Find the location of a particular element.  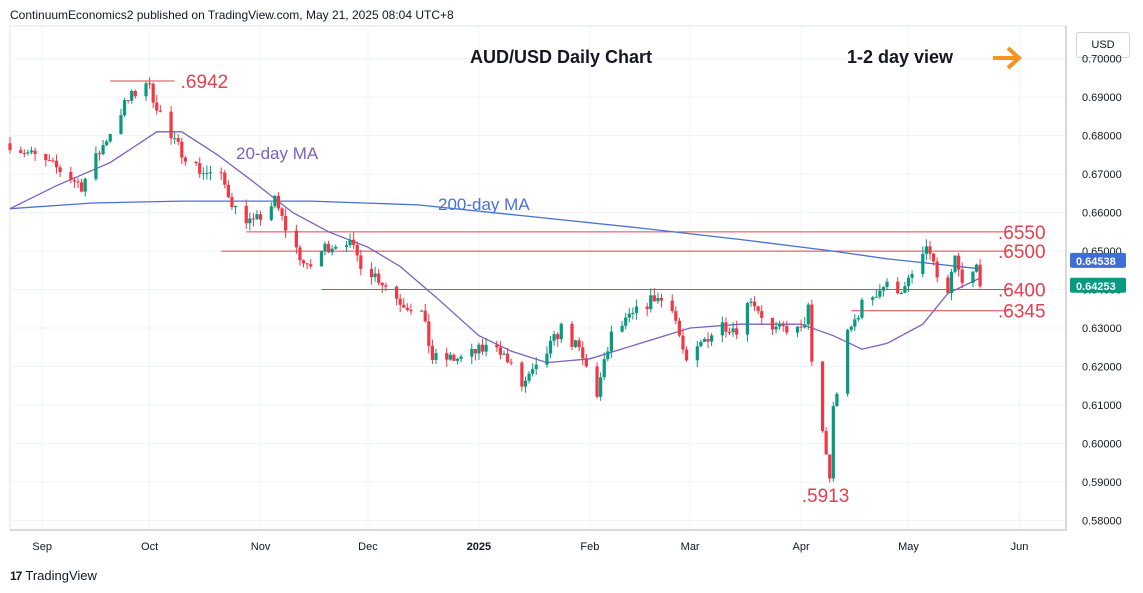

currency-selector: USD is located at coordinates (1103, 45).